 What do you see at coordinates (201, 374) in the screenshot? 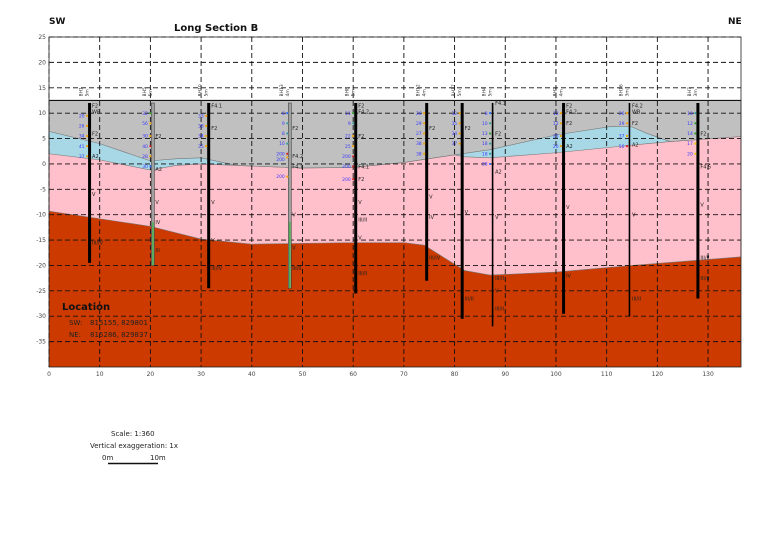
I see `x-tick-label: 30` at bounding box center [201, 374].